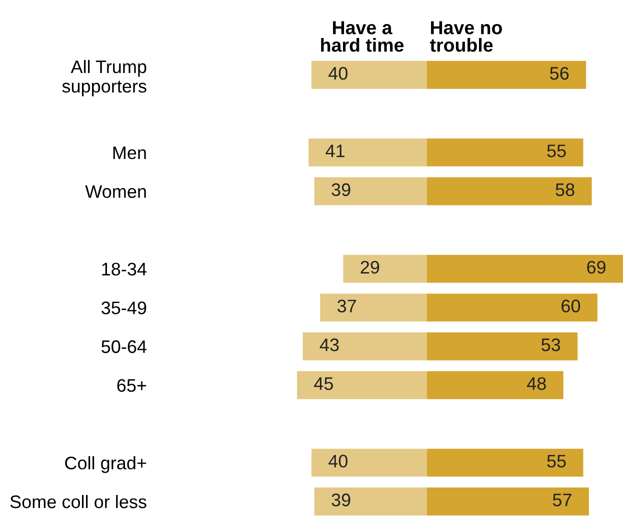 The image size is (623, 517). I want to click on y-tick-label: Coll grad+, so click(105, 464).